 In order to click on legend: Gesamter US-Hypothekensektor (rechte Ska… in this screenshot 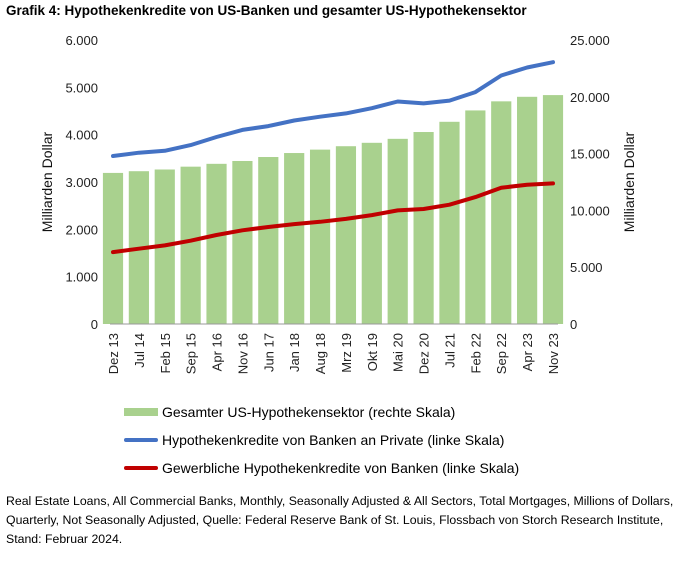, I will do `click(321, 440)`.